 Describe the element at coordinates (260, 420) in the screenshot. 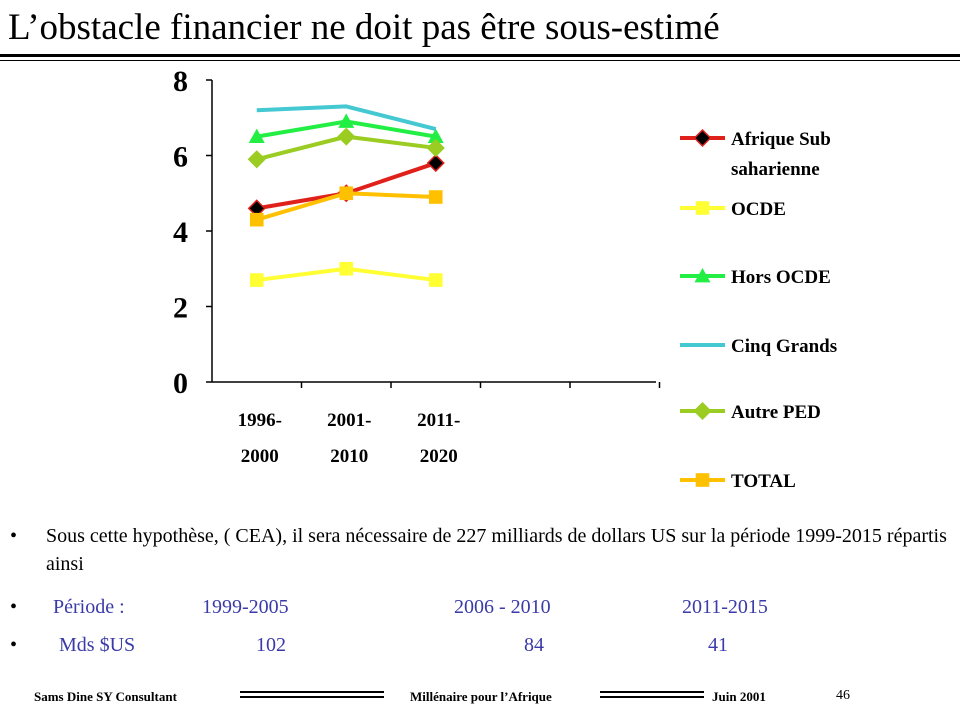

I see `x-tick-label: 1996-` at that location.